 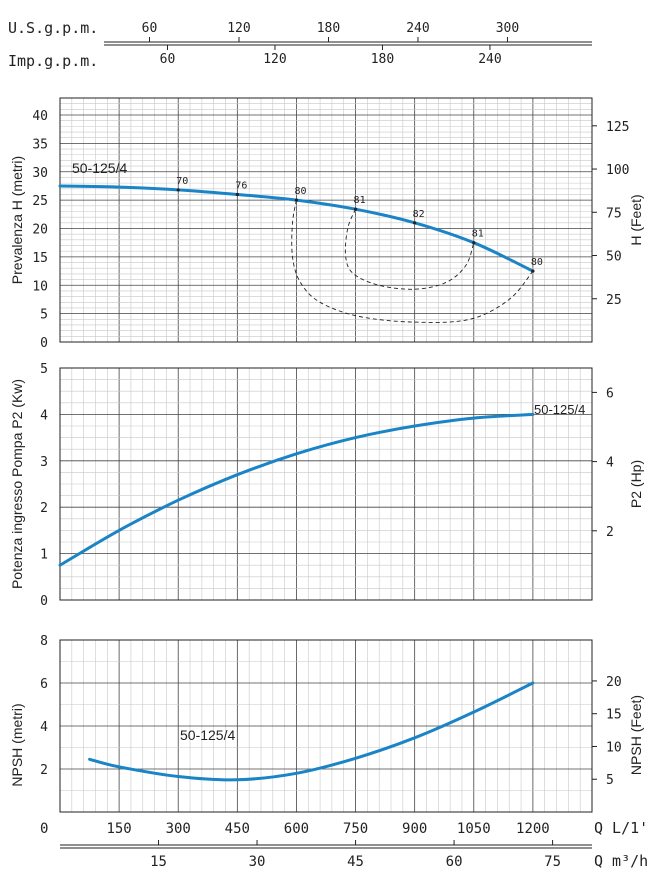 I want to click on lmin-tick-labels: 0 150 300 450 600 750 900 1050 1200, so click(x=295, y=829).